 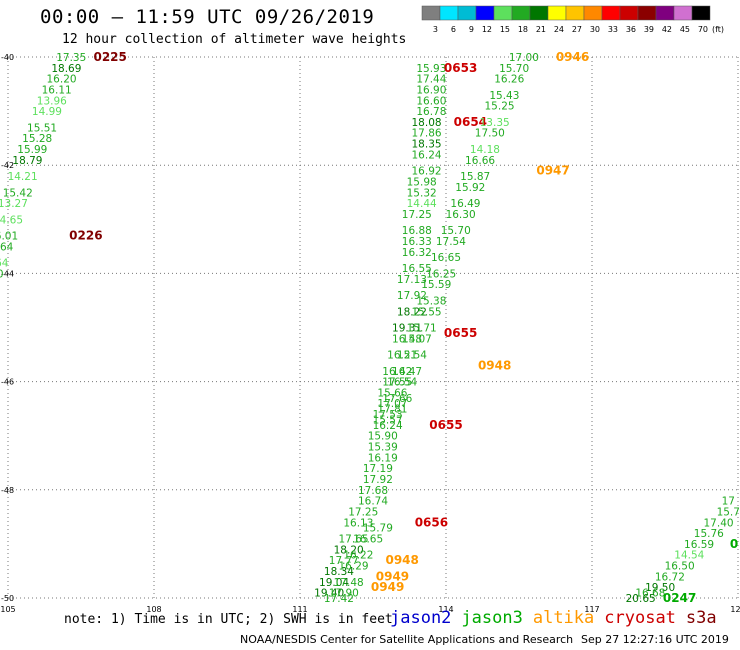 What do you see at coordinates (32, 150) in the screenshot?
I see `wave-height-label: 15.99` at bounding box center [32, 150].